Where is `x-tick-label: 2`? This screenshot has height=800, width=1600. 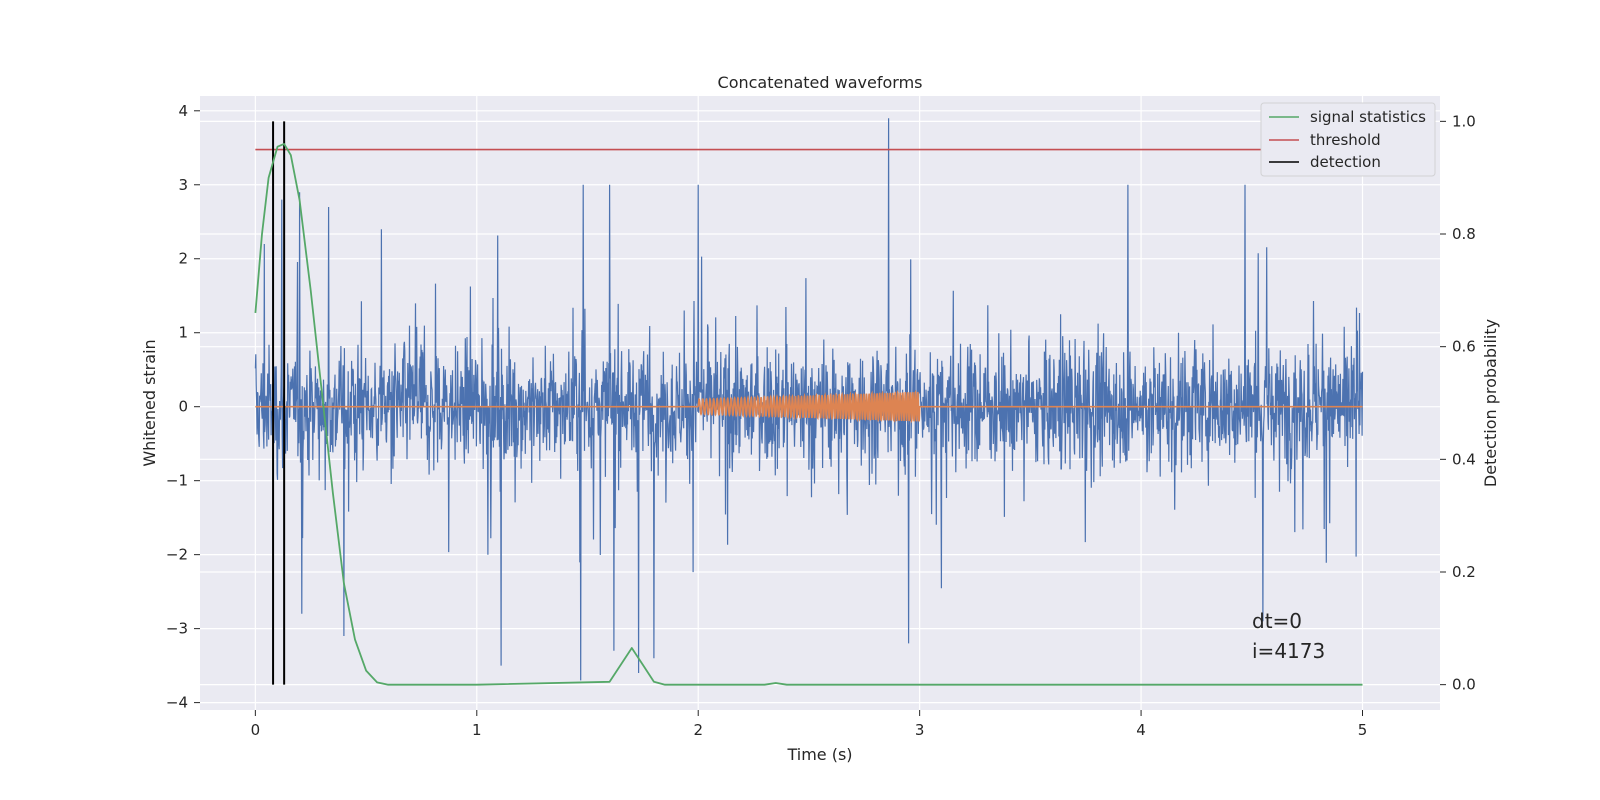
x-tick-label: 2 is located at coordinates (698, 730).